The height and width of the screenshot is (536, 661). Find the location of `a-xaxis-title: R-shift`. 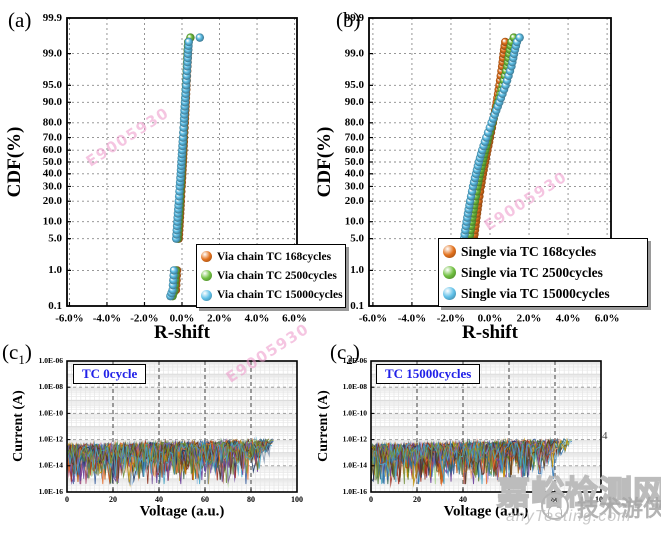

a-xaxis-title: R-shift is located at coordinates (182, 332).